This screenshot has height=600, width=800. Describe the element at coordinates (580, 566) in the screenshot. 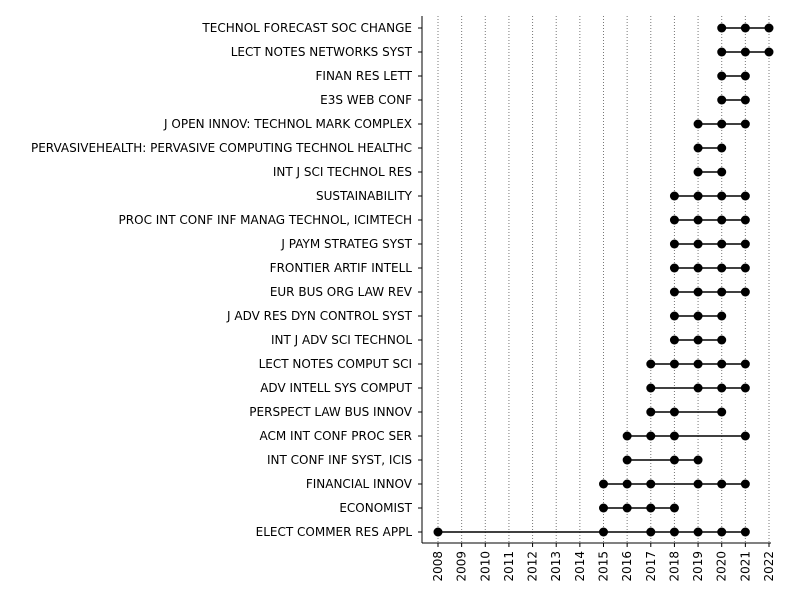

I see `x-tick-label: 2014` at that location.